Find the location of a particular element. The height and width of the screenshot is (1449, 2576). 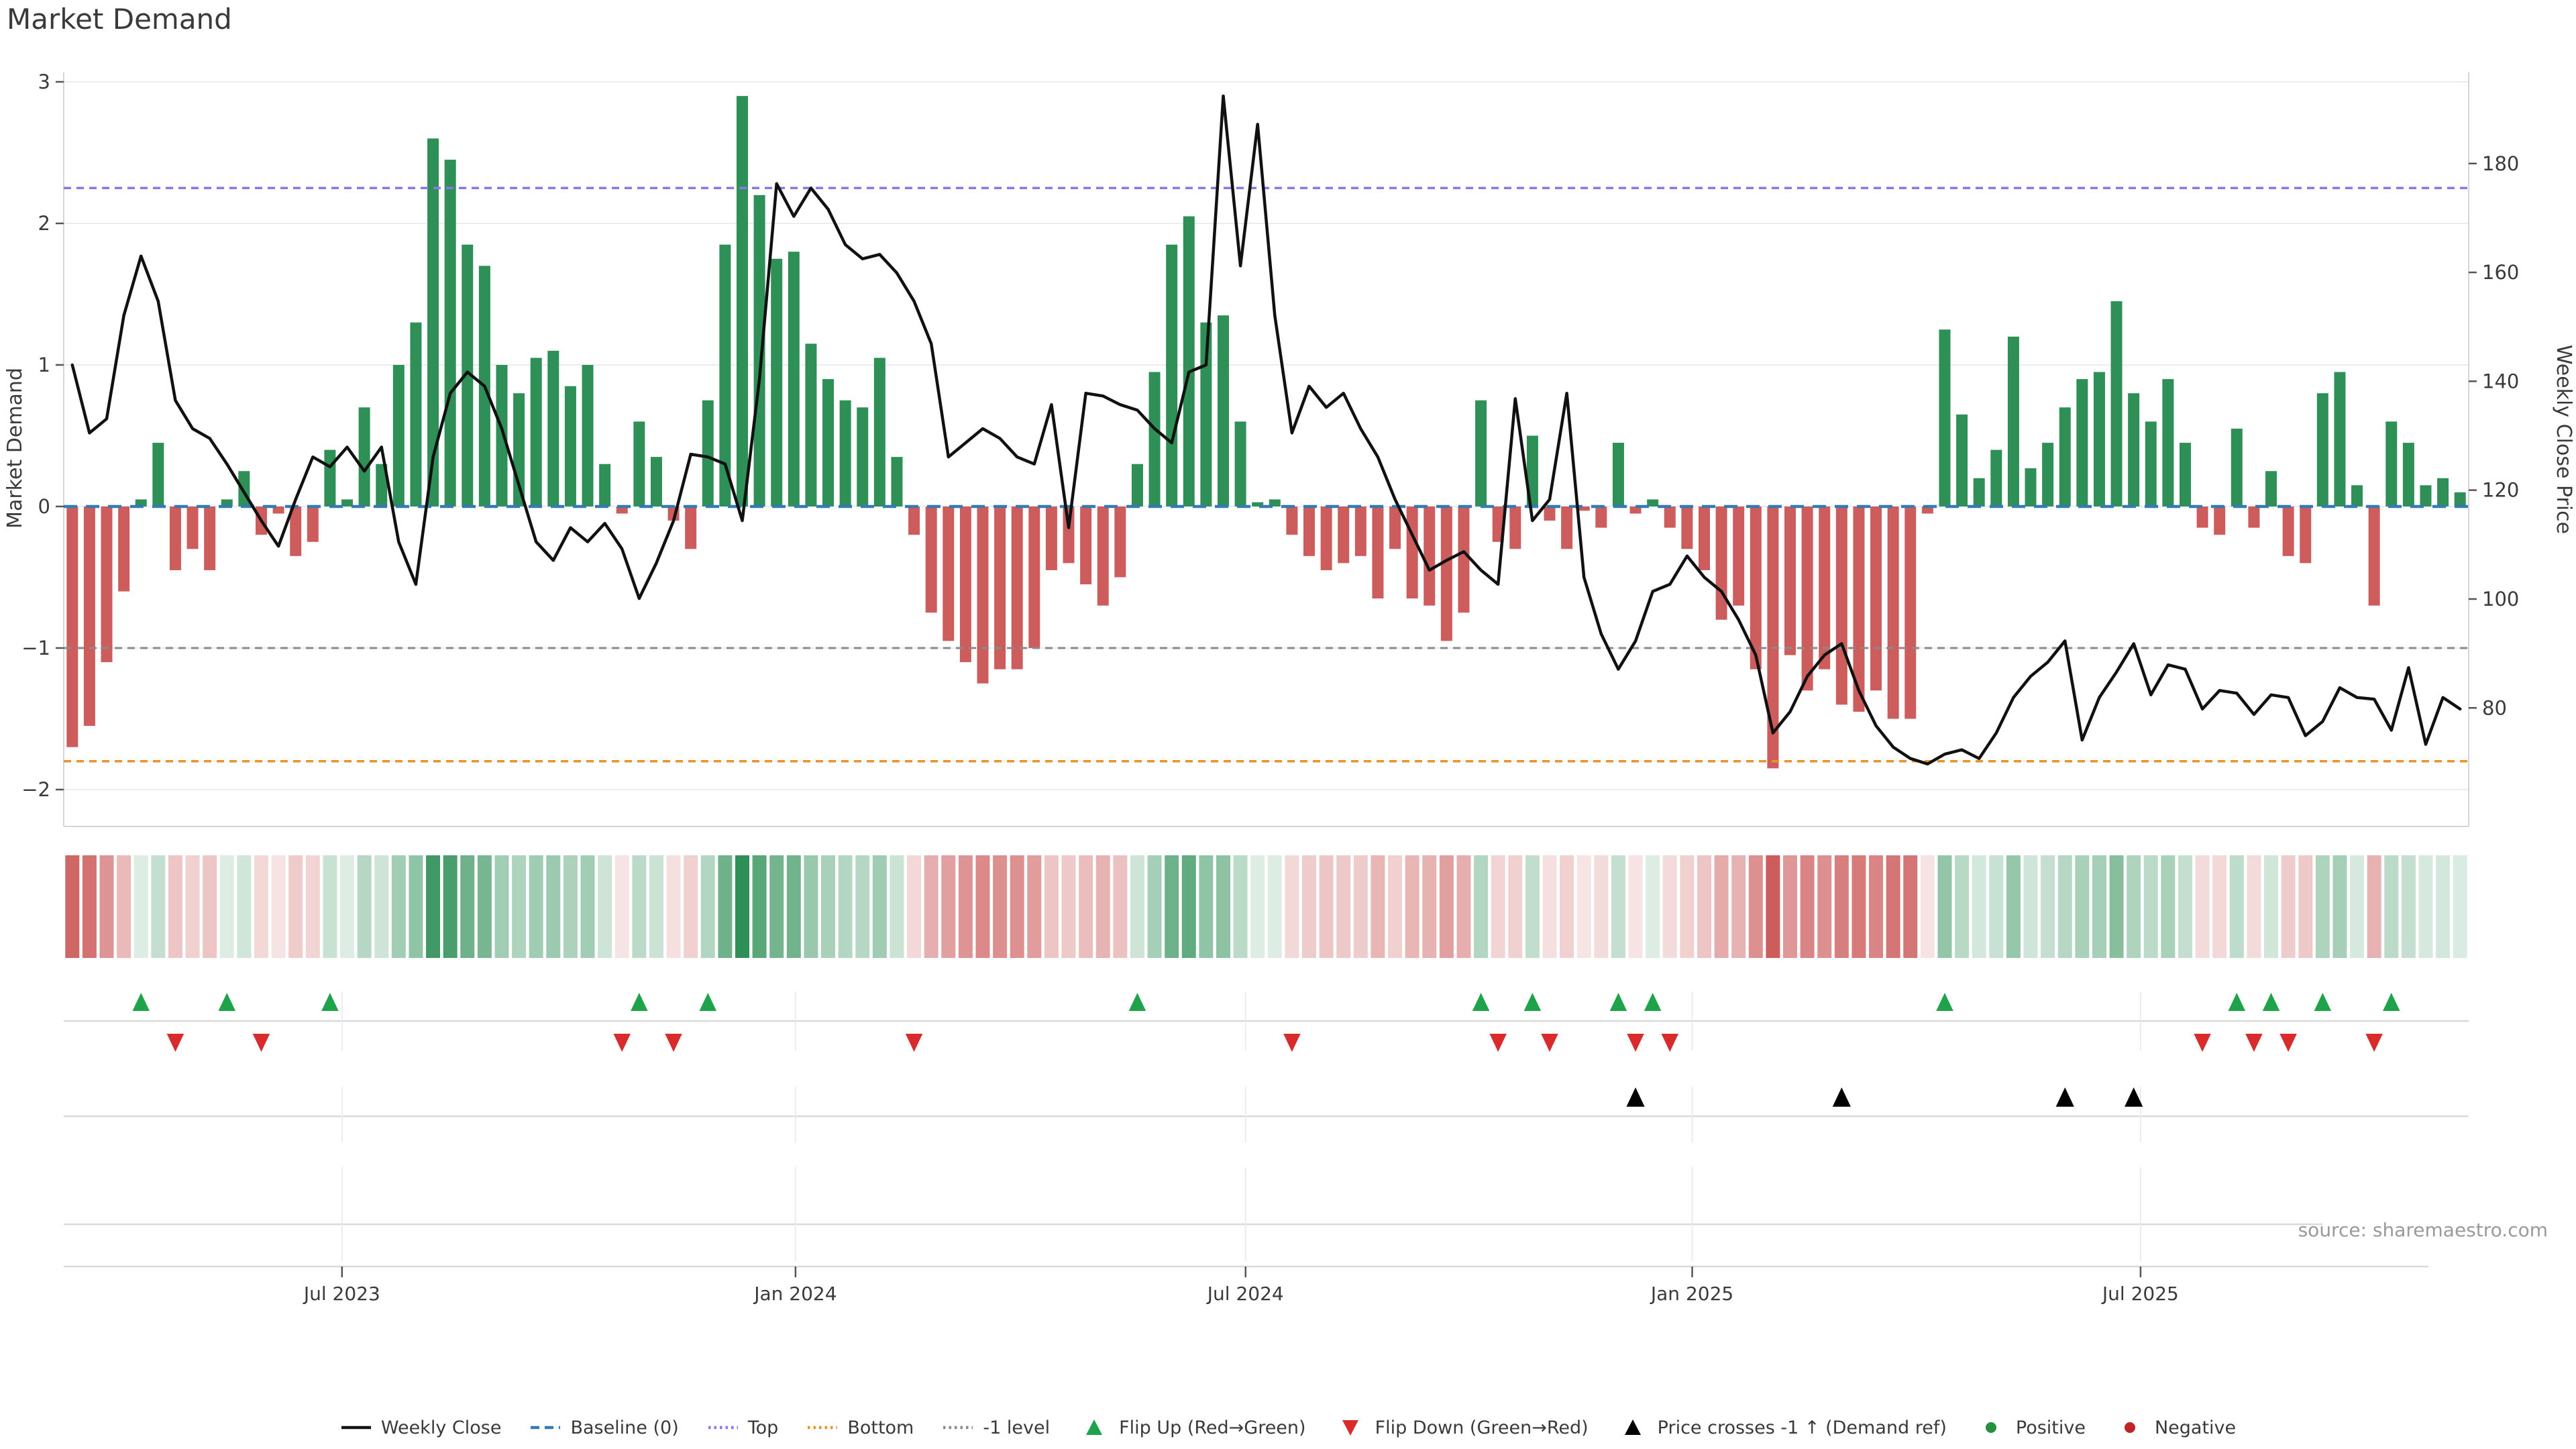

legend-swatch-triangle-down-icon is located at coordinates (1350, 1428).